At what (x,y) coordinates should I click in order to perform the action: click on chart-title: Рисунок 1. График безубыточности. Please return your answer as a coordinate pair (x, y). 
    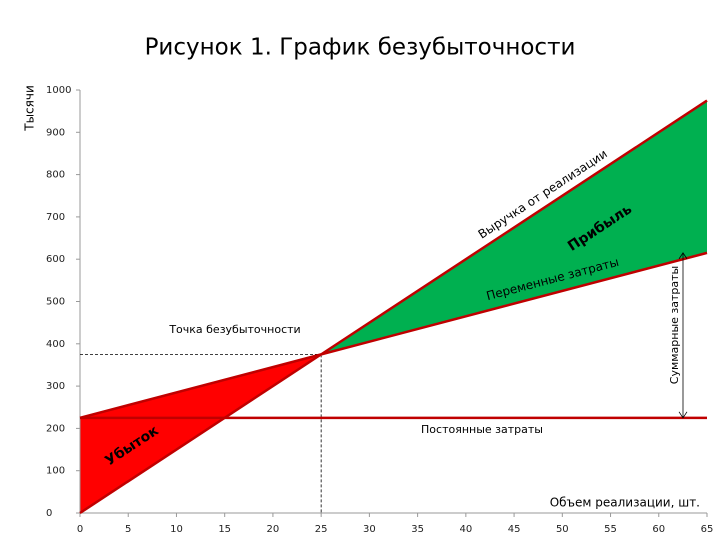
    Looking at the image, I should click on (360, 48).